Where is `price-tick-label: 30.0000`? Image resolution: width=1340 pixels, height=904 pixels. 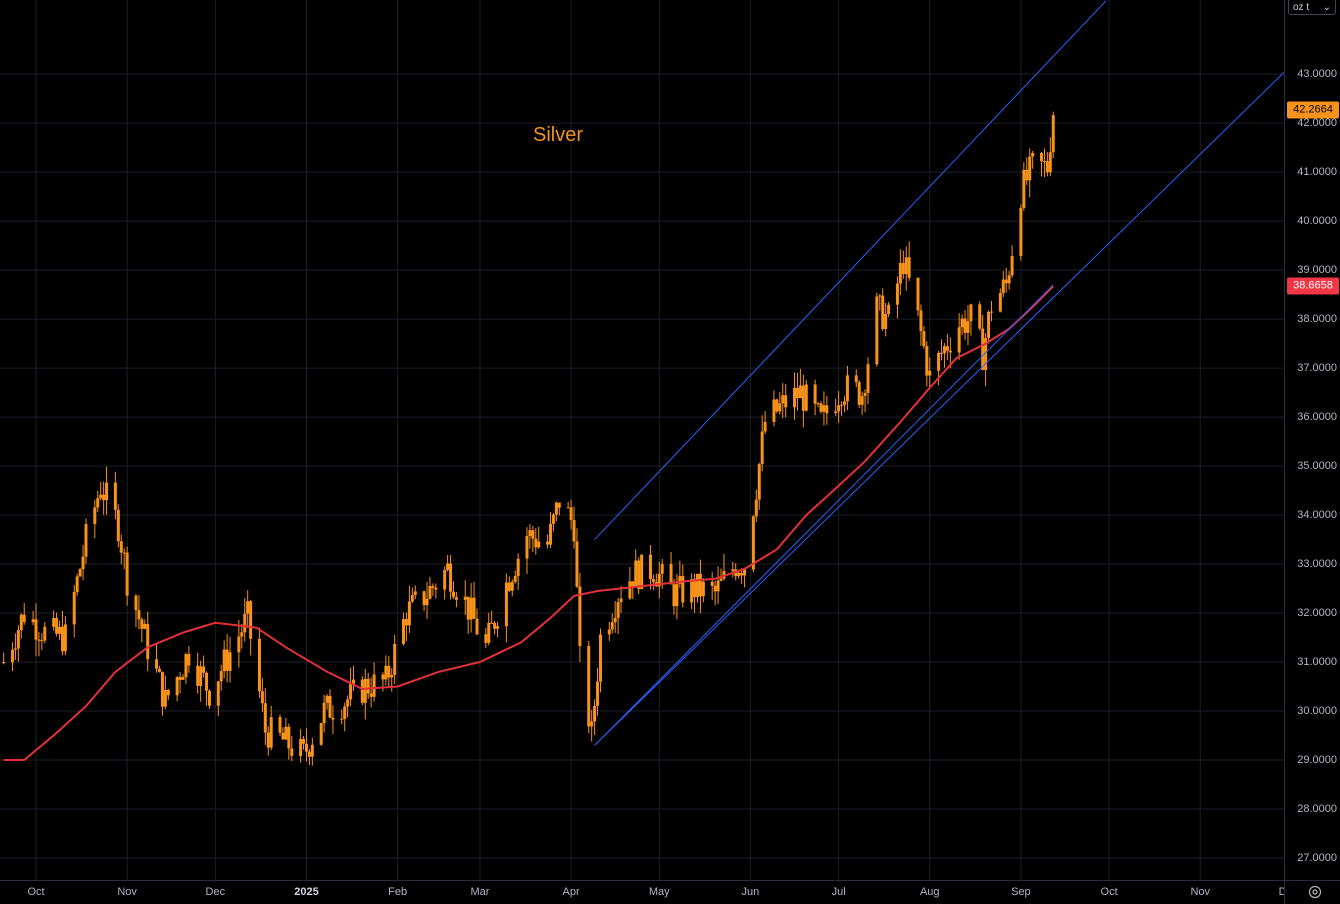
price-tick-label: 30.0000 is located at coordinates (1317, 711).